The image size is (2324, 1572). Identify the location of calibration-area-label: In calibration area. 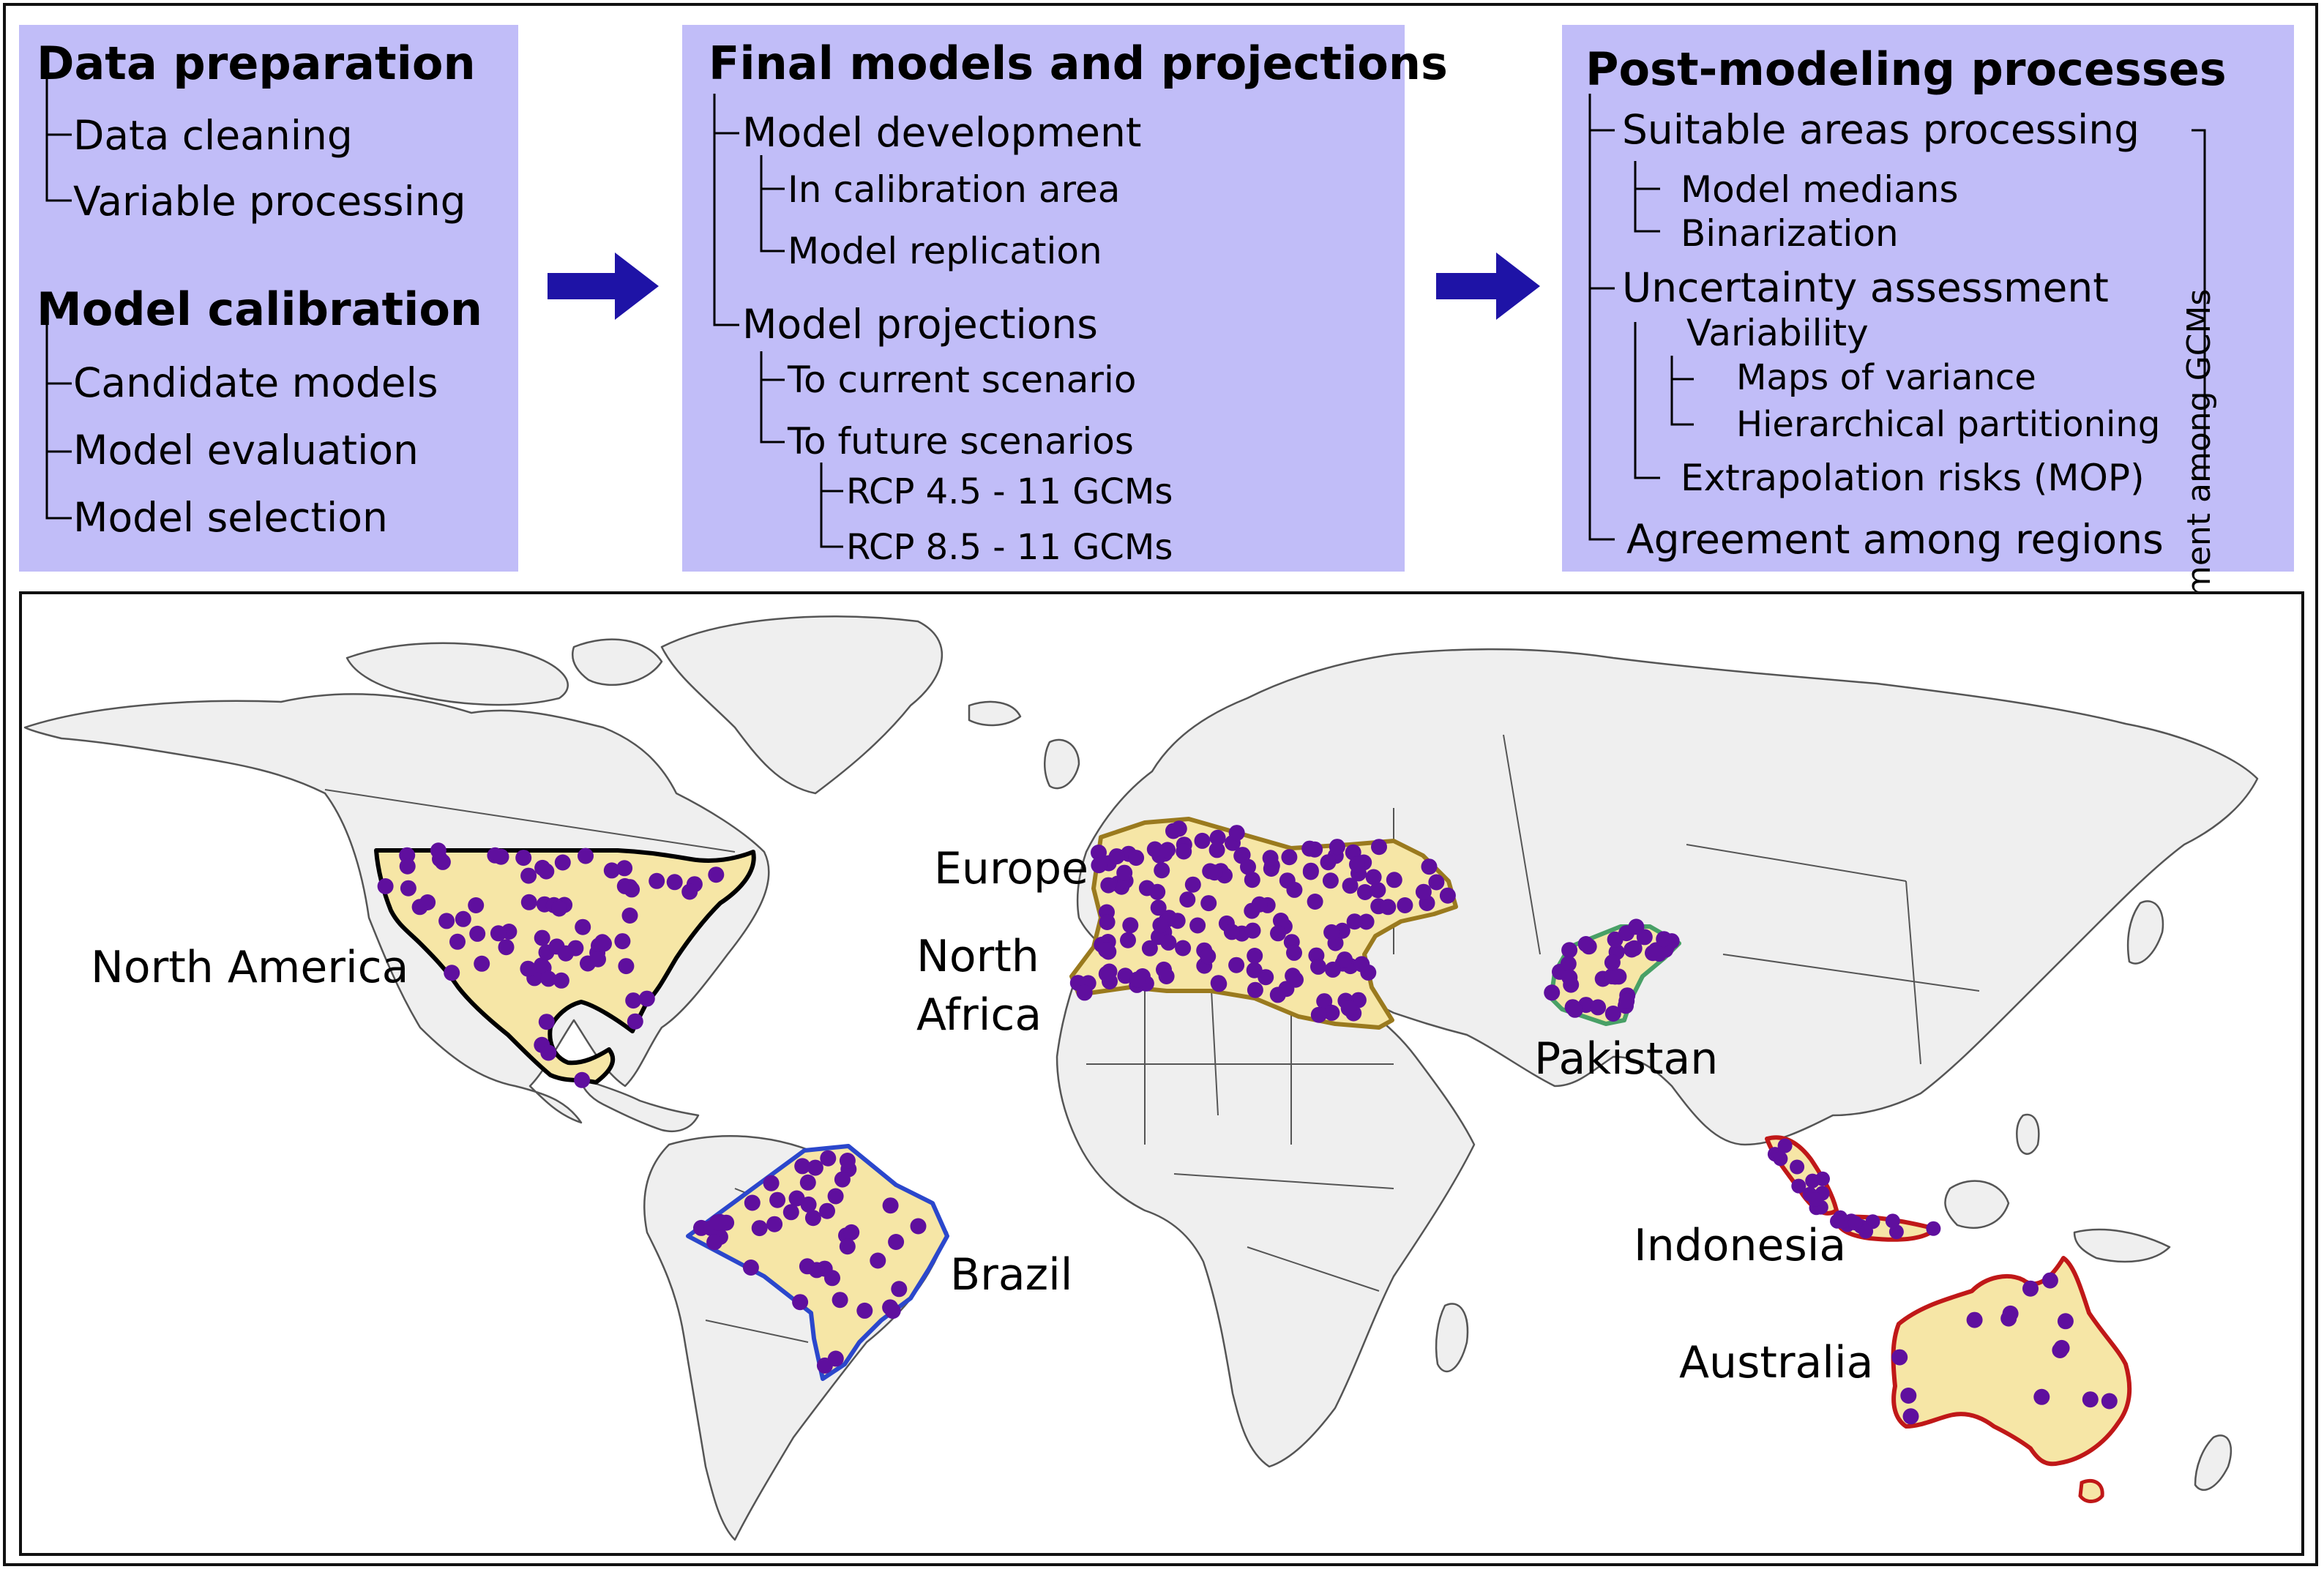
(954, 189).